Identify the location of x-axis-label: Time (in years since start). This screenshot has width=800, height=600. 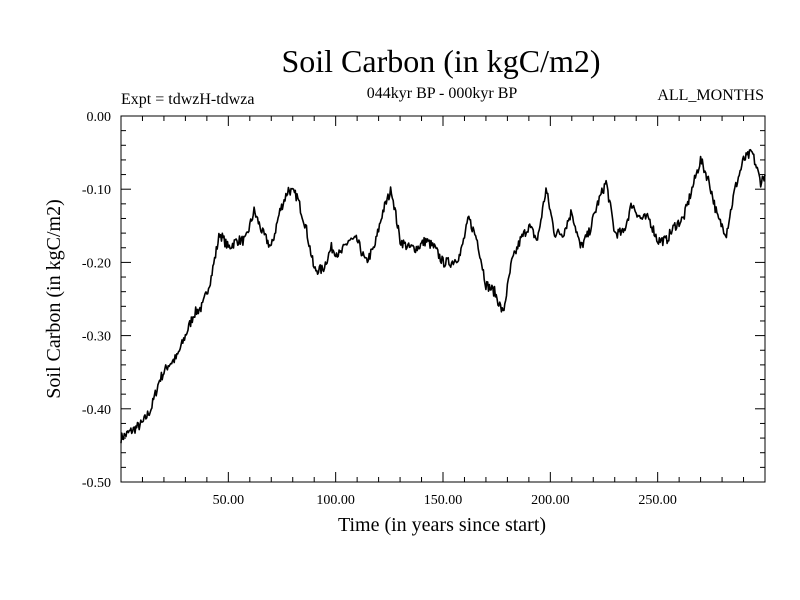
(442, 525).